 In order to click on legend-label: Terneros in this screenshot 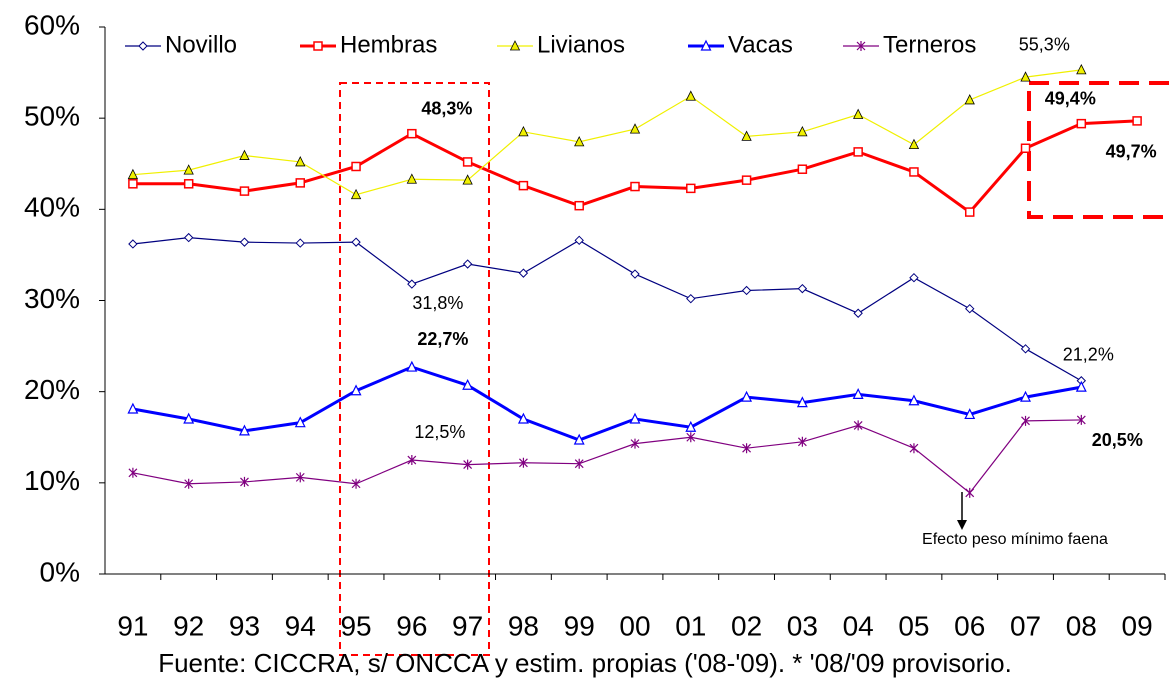, I will do `click(929, 44)`.